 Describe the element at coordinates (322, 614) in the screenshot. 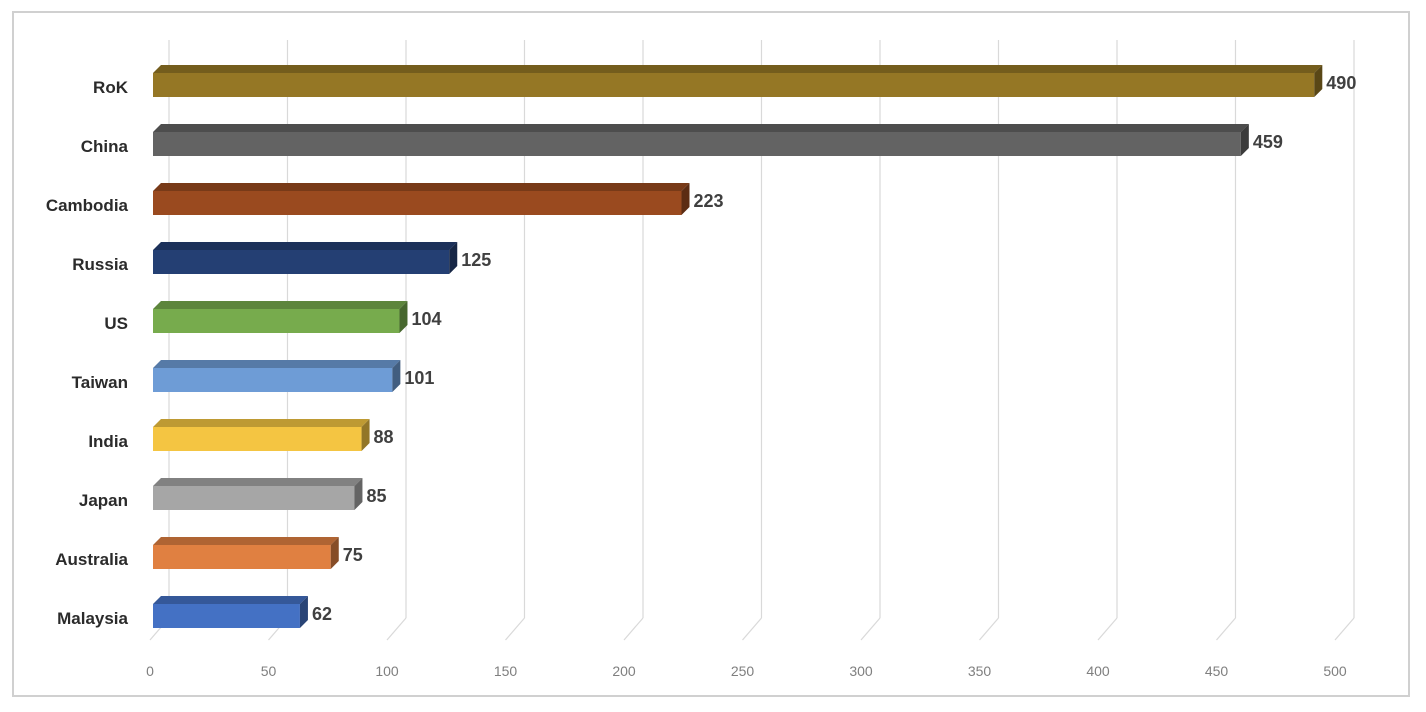

I see `data-label: 62` at that location.